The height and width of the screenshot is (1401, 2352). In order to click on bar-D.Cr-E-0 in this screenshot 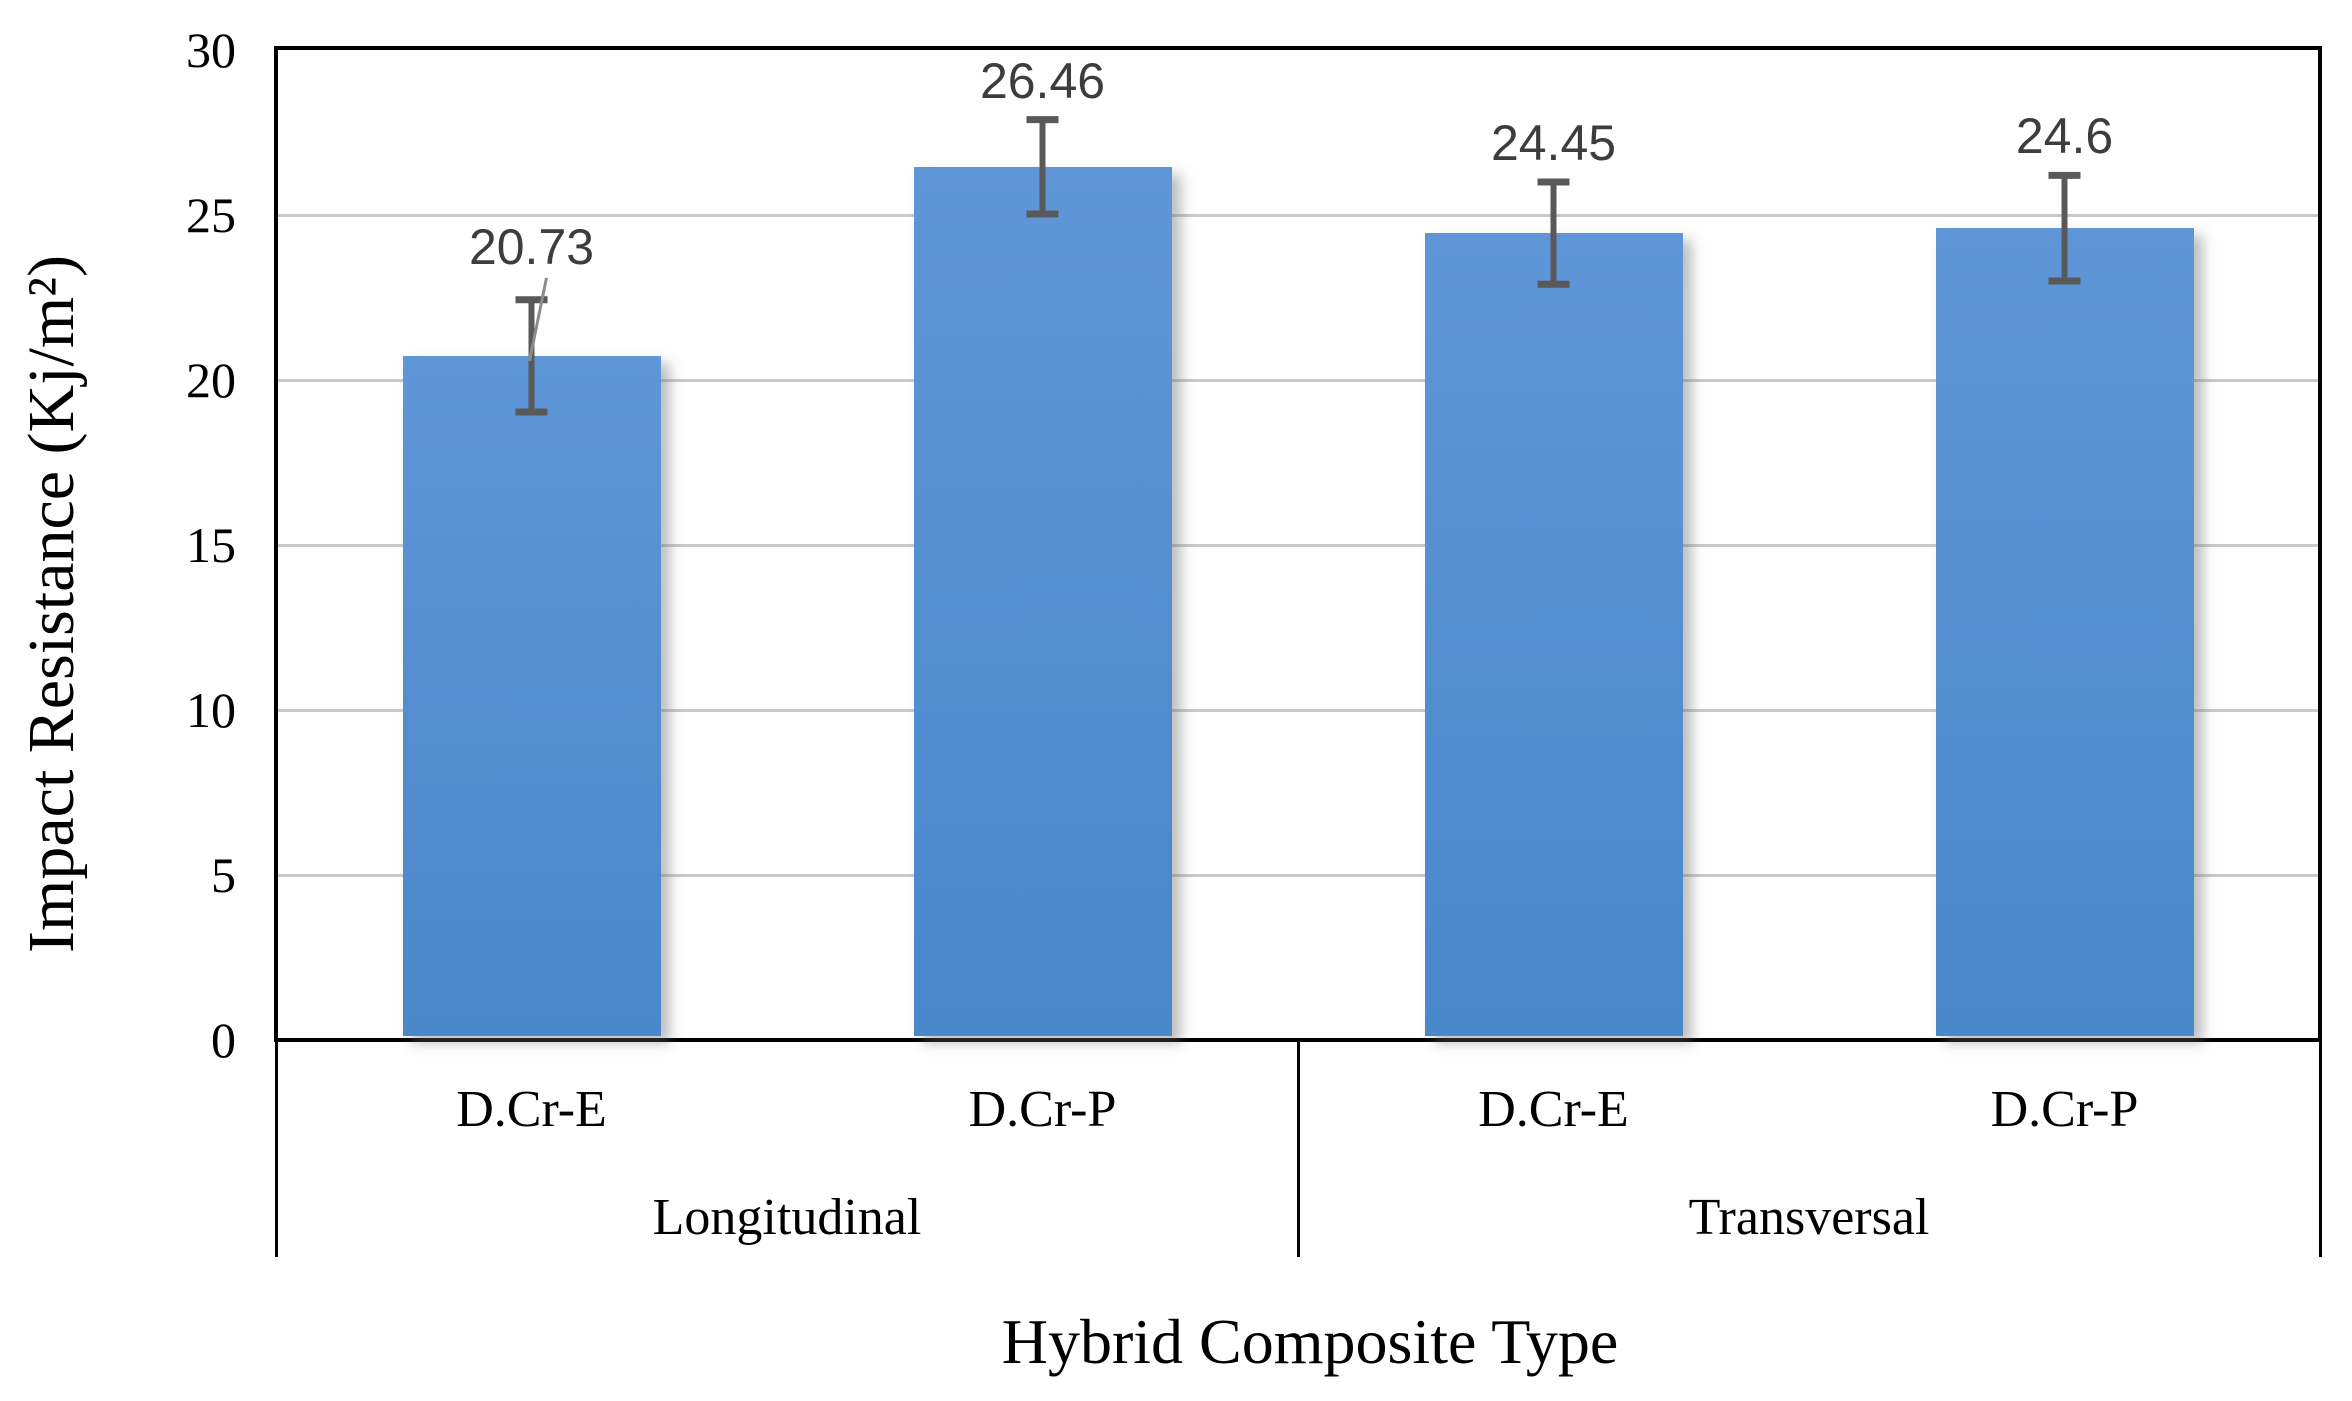, I will do `click(531, 695)`.